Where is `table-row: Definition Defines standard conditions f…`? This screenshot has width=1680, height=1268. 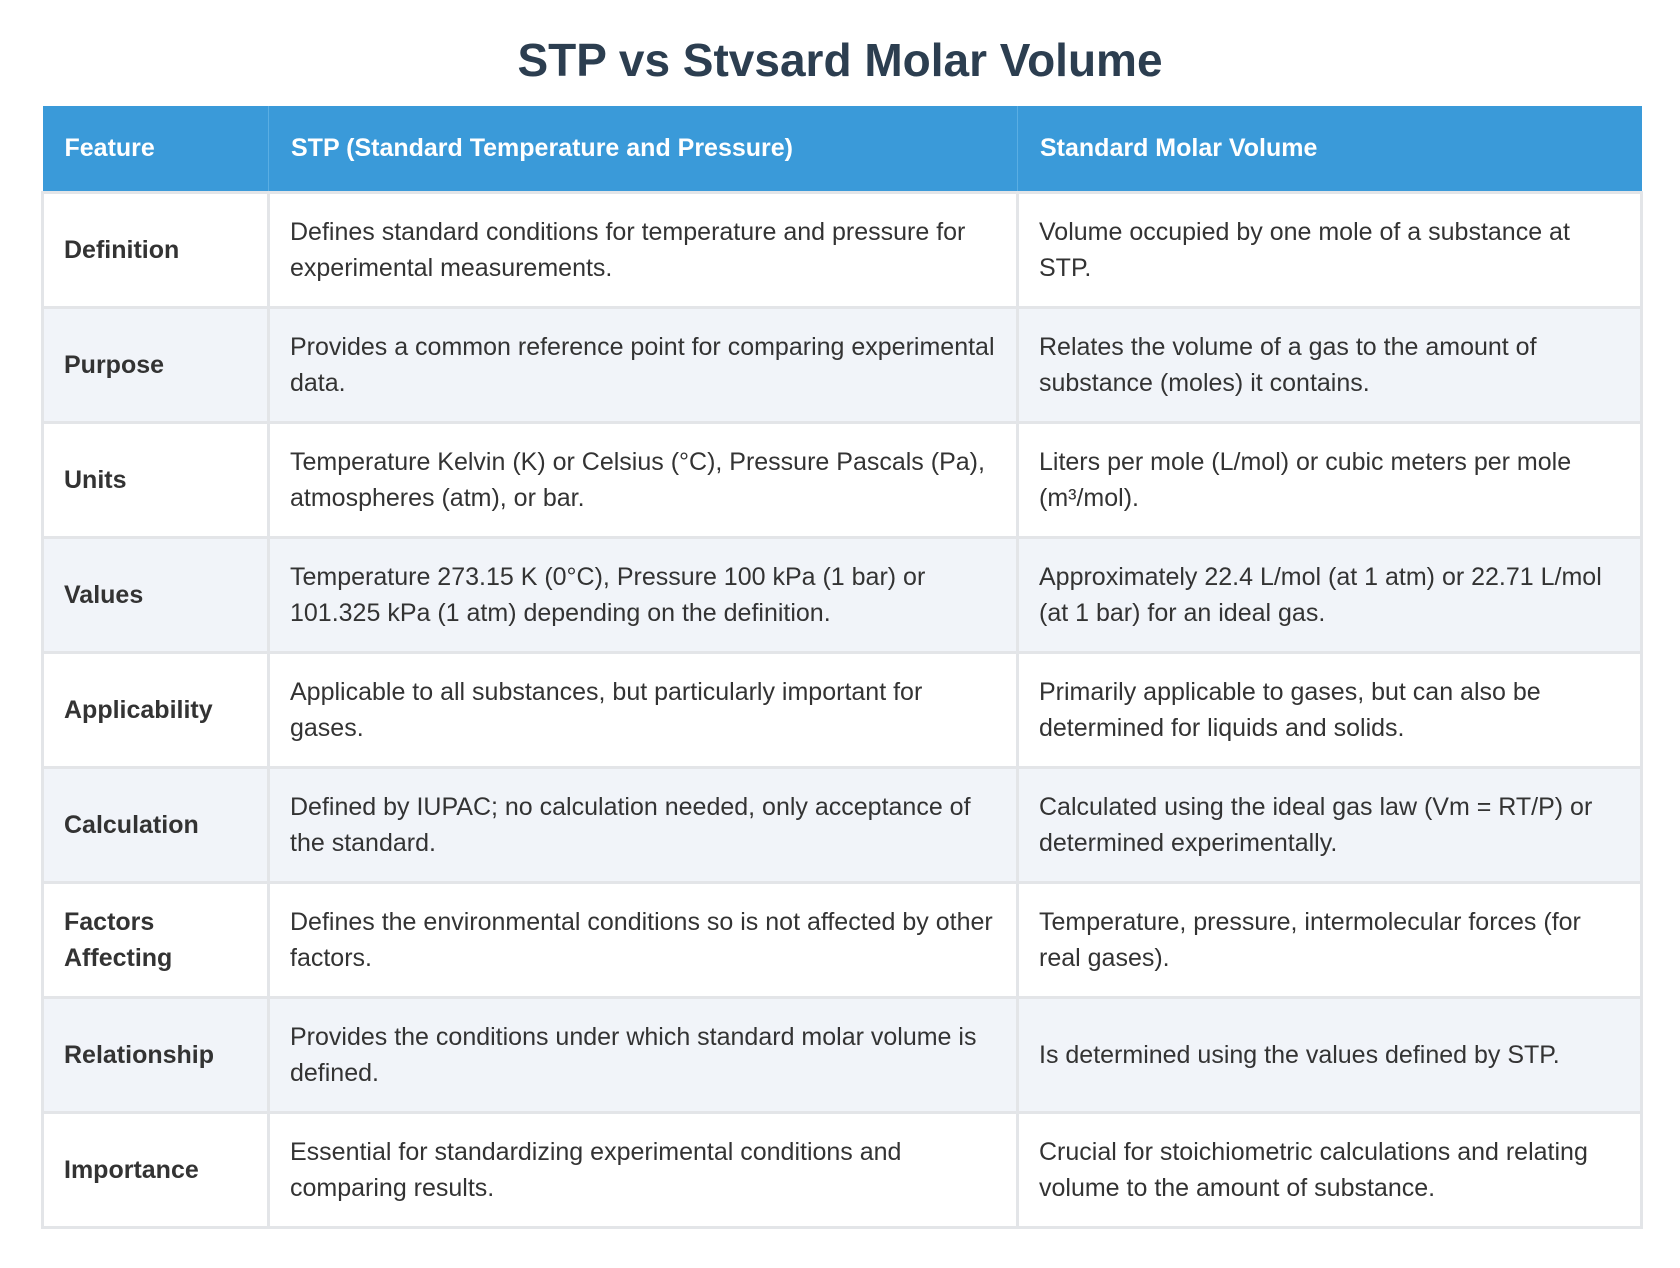
table-row: Definition Defines standard conditions f… is located at coordinates (842, 249).